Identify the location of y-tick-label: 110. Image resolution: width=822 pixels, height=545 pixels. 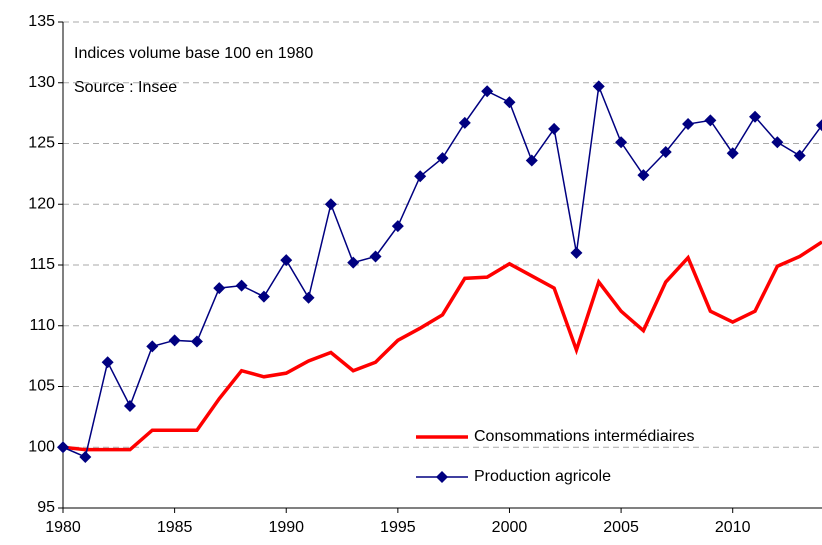
(42, 325).